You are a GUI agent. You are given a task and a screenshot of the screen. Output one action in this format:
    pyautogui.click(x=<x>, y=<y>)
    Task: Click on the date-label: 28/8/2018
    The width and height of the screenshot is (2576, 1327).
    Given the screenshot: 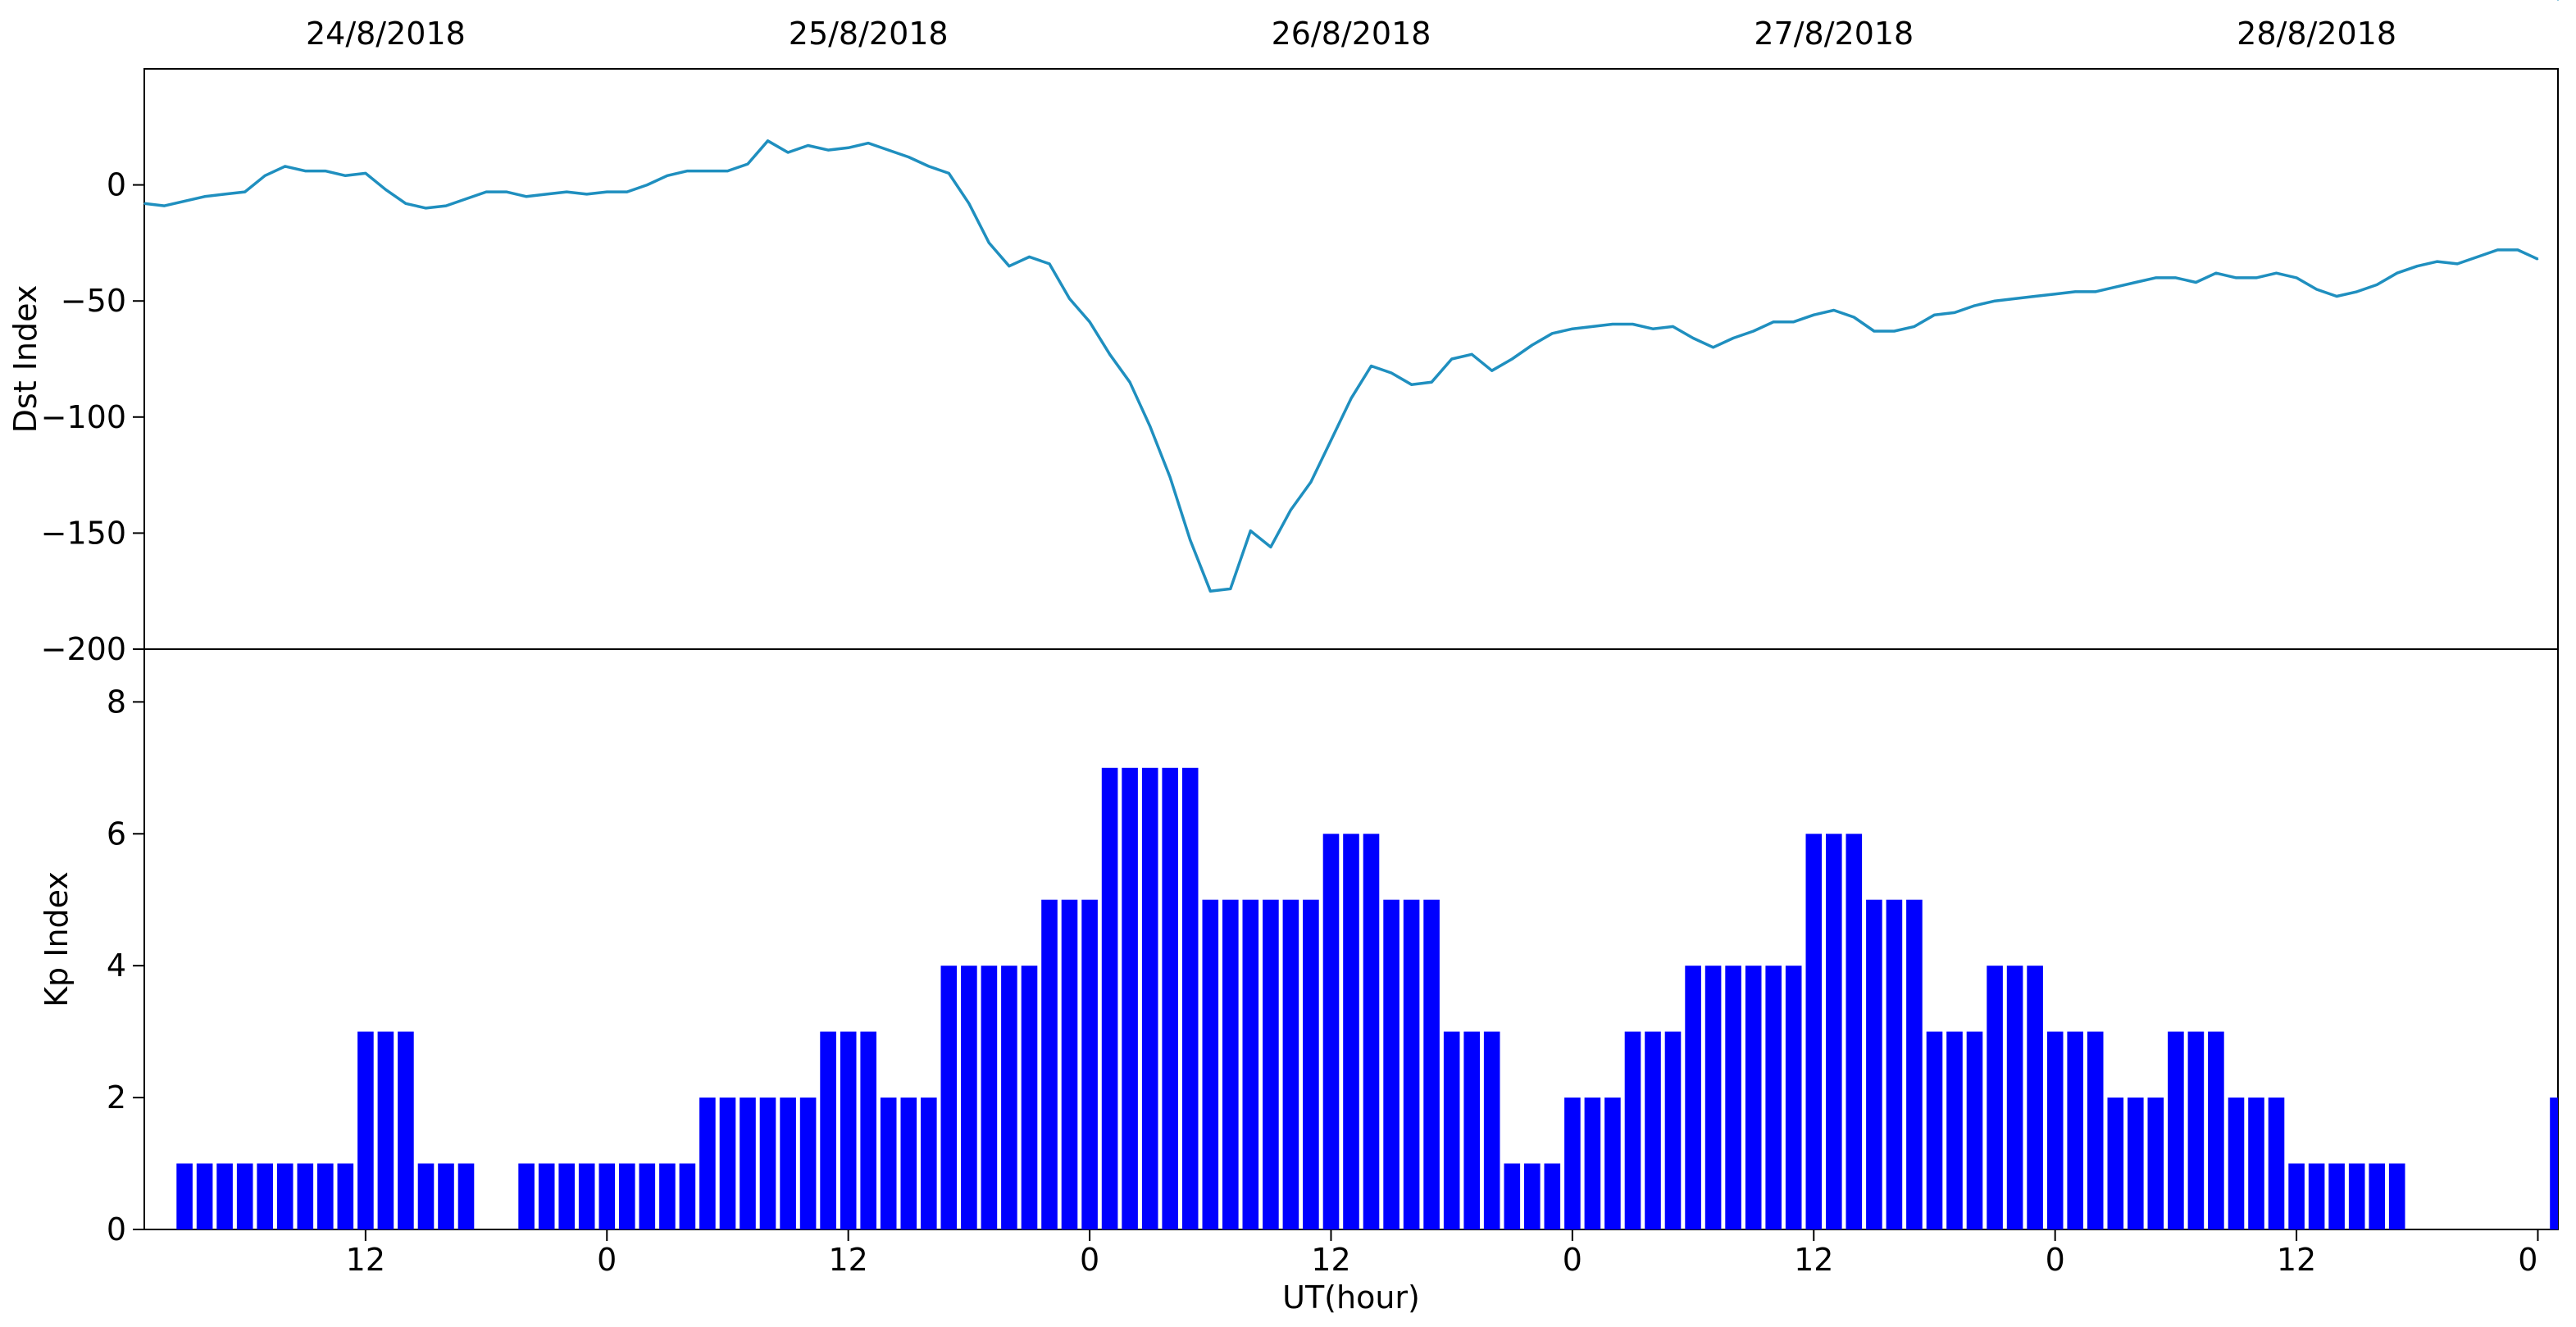 What is the action you would take?
    pyautogui.click(x=2316, y=34)
    